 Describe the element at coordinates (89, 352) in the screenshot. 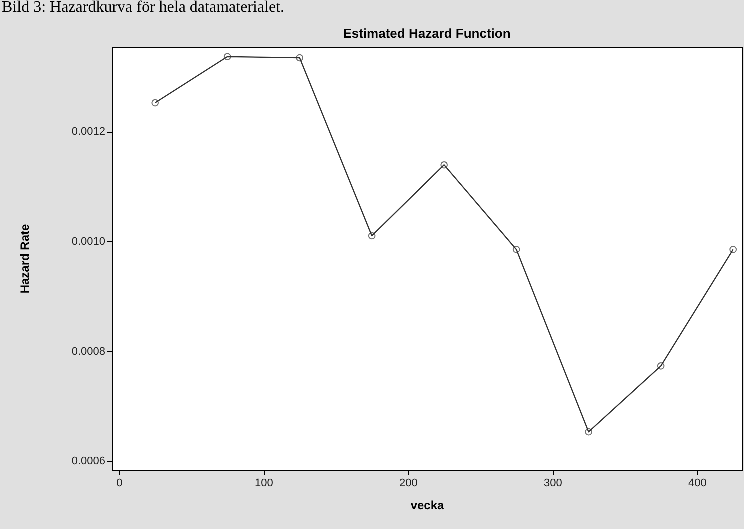

I see `y-tick-label: 0.0008` at that location.